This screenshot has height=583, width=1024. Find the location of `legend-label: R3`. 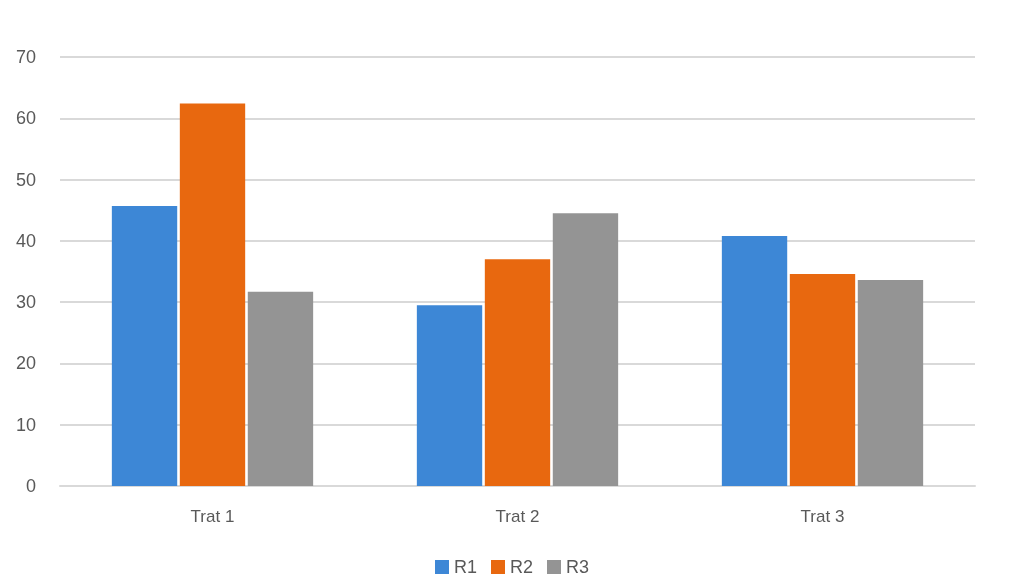

legend-label: R3 is located at coordinates (578, 567).